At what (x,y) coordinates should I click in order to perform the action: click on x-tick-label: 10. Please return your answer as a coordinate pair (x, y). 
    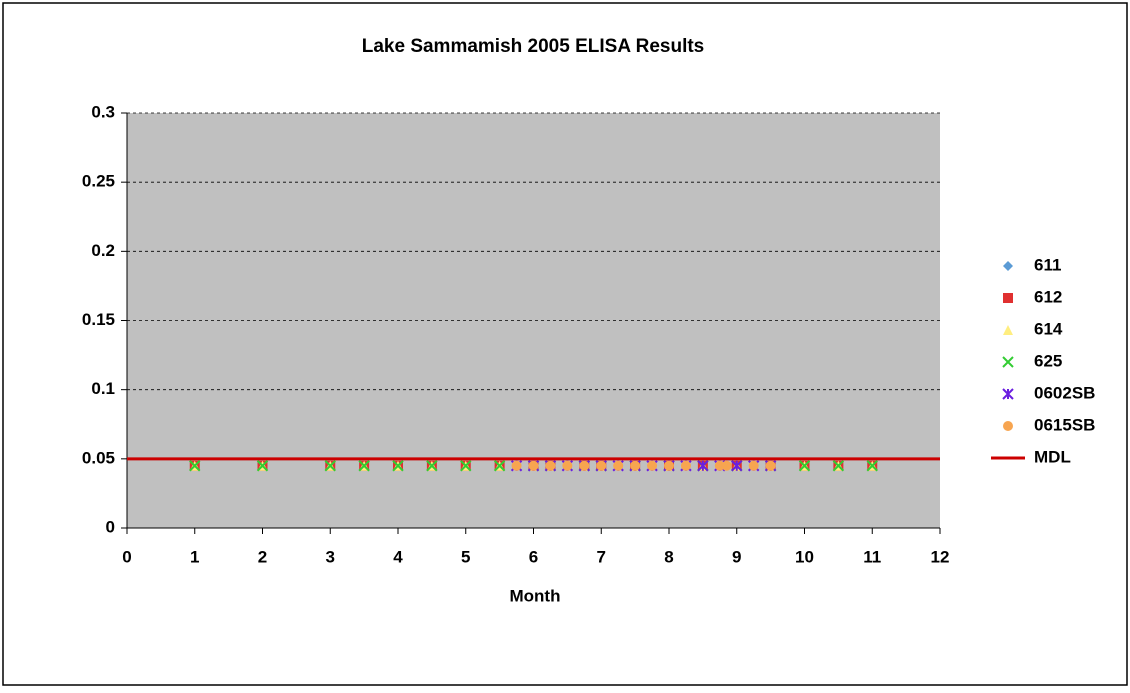
    Looking at the image, I should click on (804, 556).